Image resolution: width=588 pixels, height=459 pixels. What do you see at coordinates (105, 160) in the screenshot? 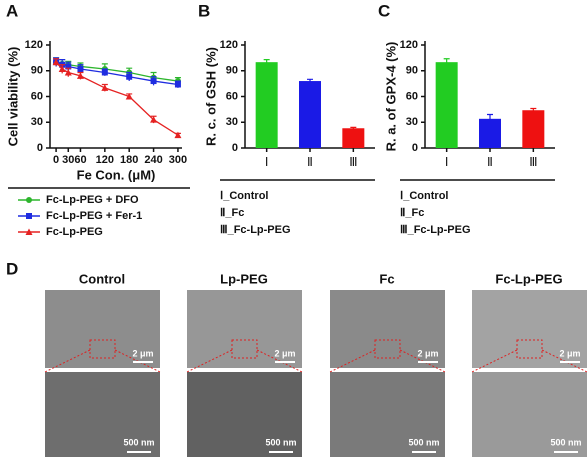
I see `x-tick-label: 120` at bounding box center [105, 160].